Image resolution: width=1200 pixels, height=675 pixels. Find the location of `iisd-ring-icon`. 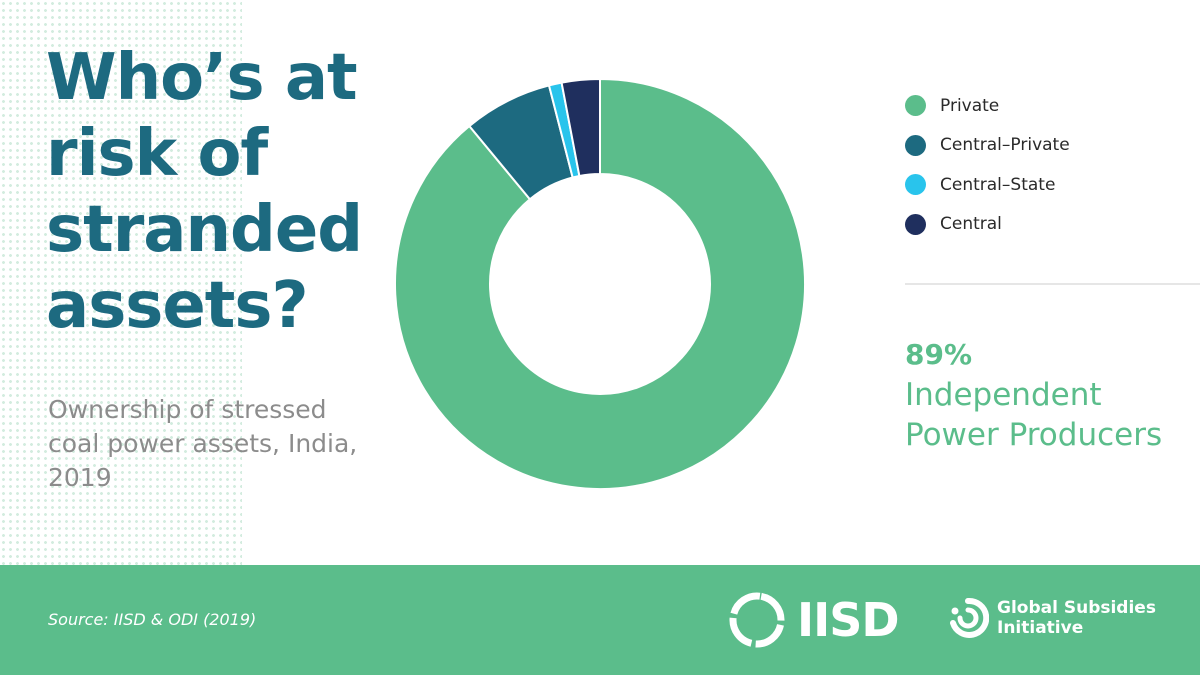

iisd-ring-icon is located at coordinates (757, 620).